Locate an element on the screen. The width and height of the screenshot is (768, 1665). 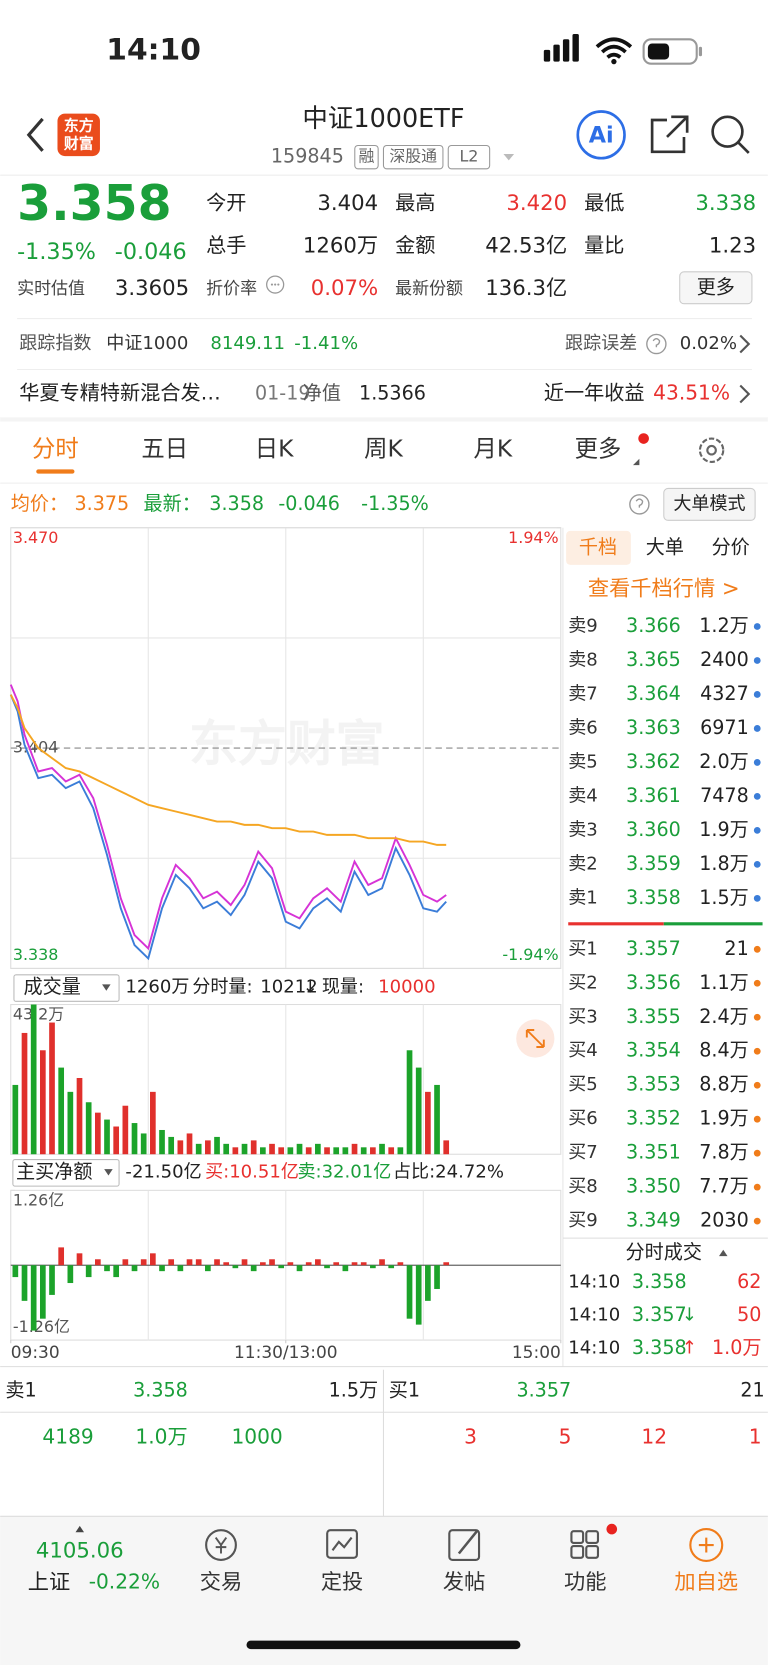
collapse-arrow is located at coordinates (723, 1253).